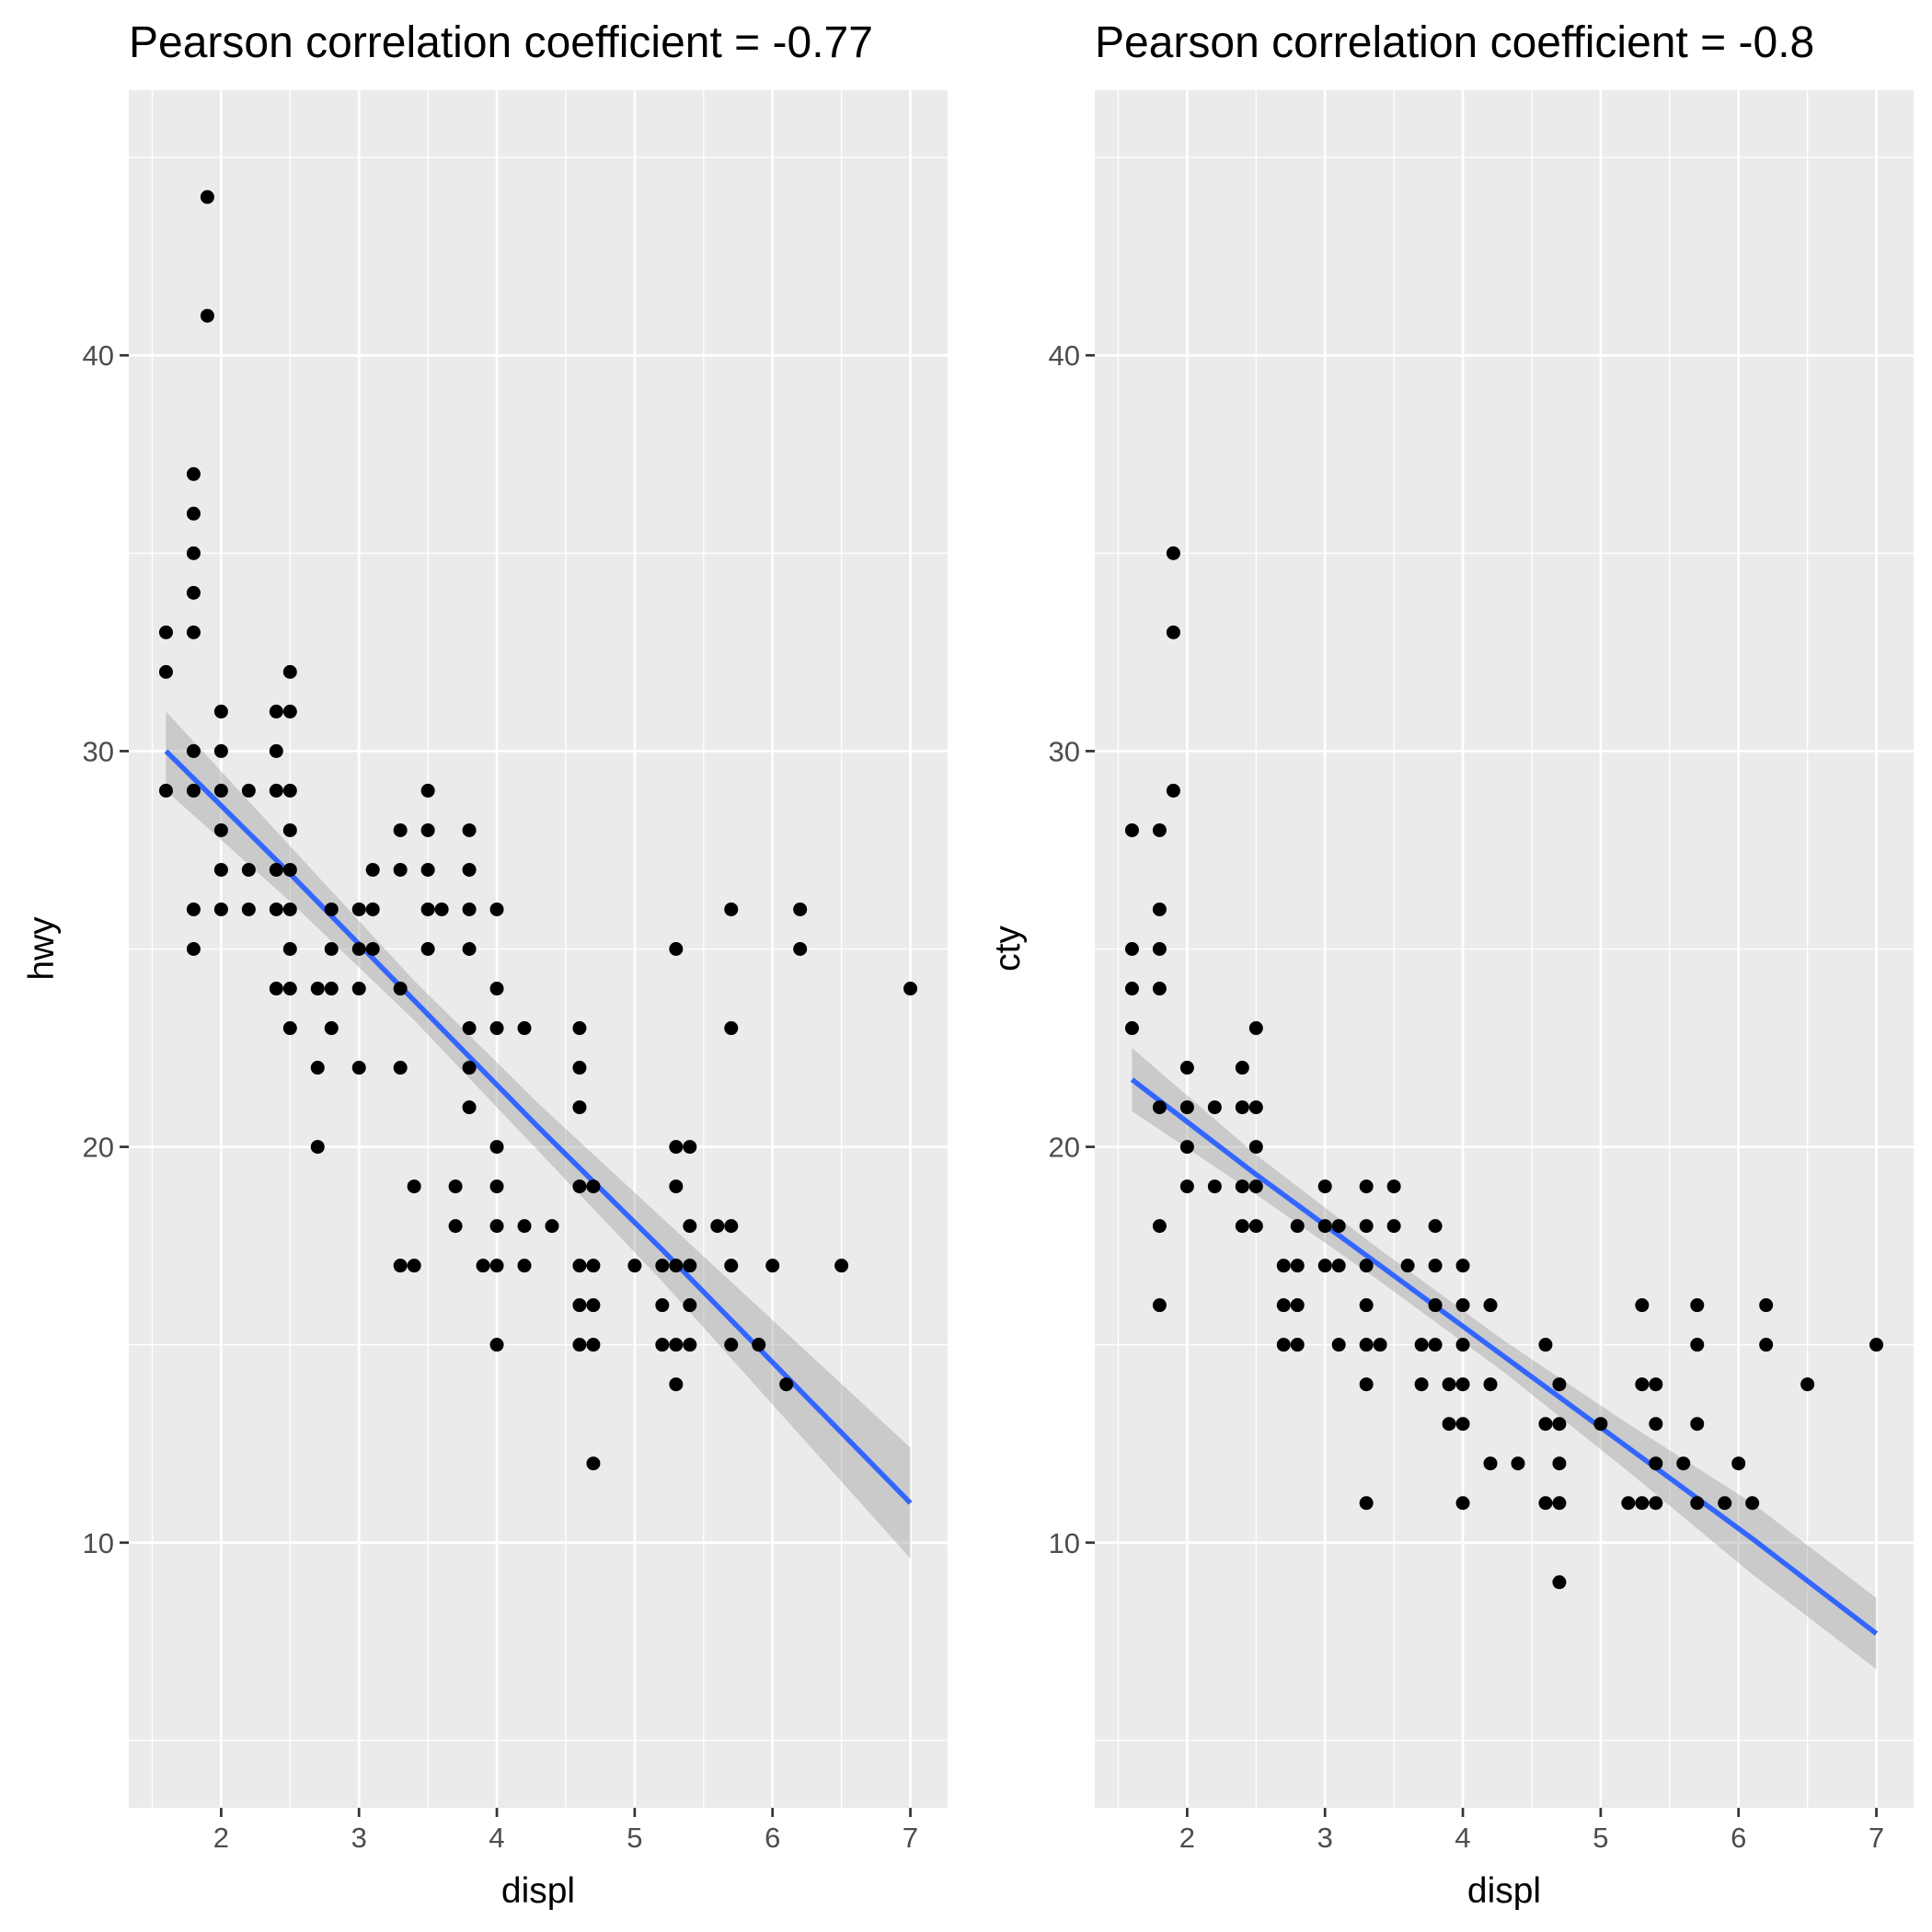 The width and height of the screenshot is (1932, 1932). I want to click on left-panel-x-tick-label: 7, so click(910, 1838).